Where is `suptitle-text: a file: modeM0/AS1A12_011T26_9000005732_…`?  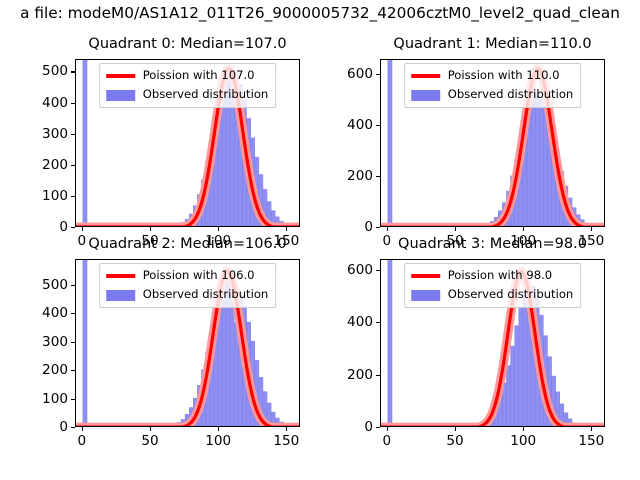 suptitle-text: a file: modeM0/AS1A12_011T26_9000005732_… is located at coordinates (320, 13).